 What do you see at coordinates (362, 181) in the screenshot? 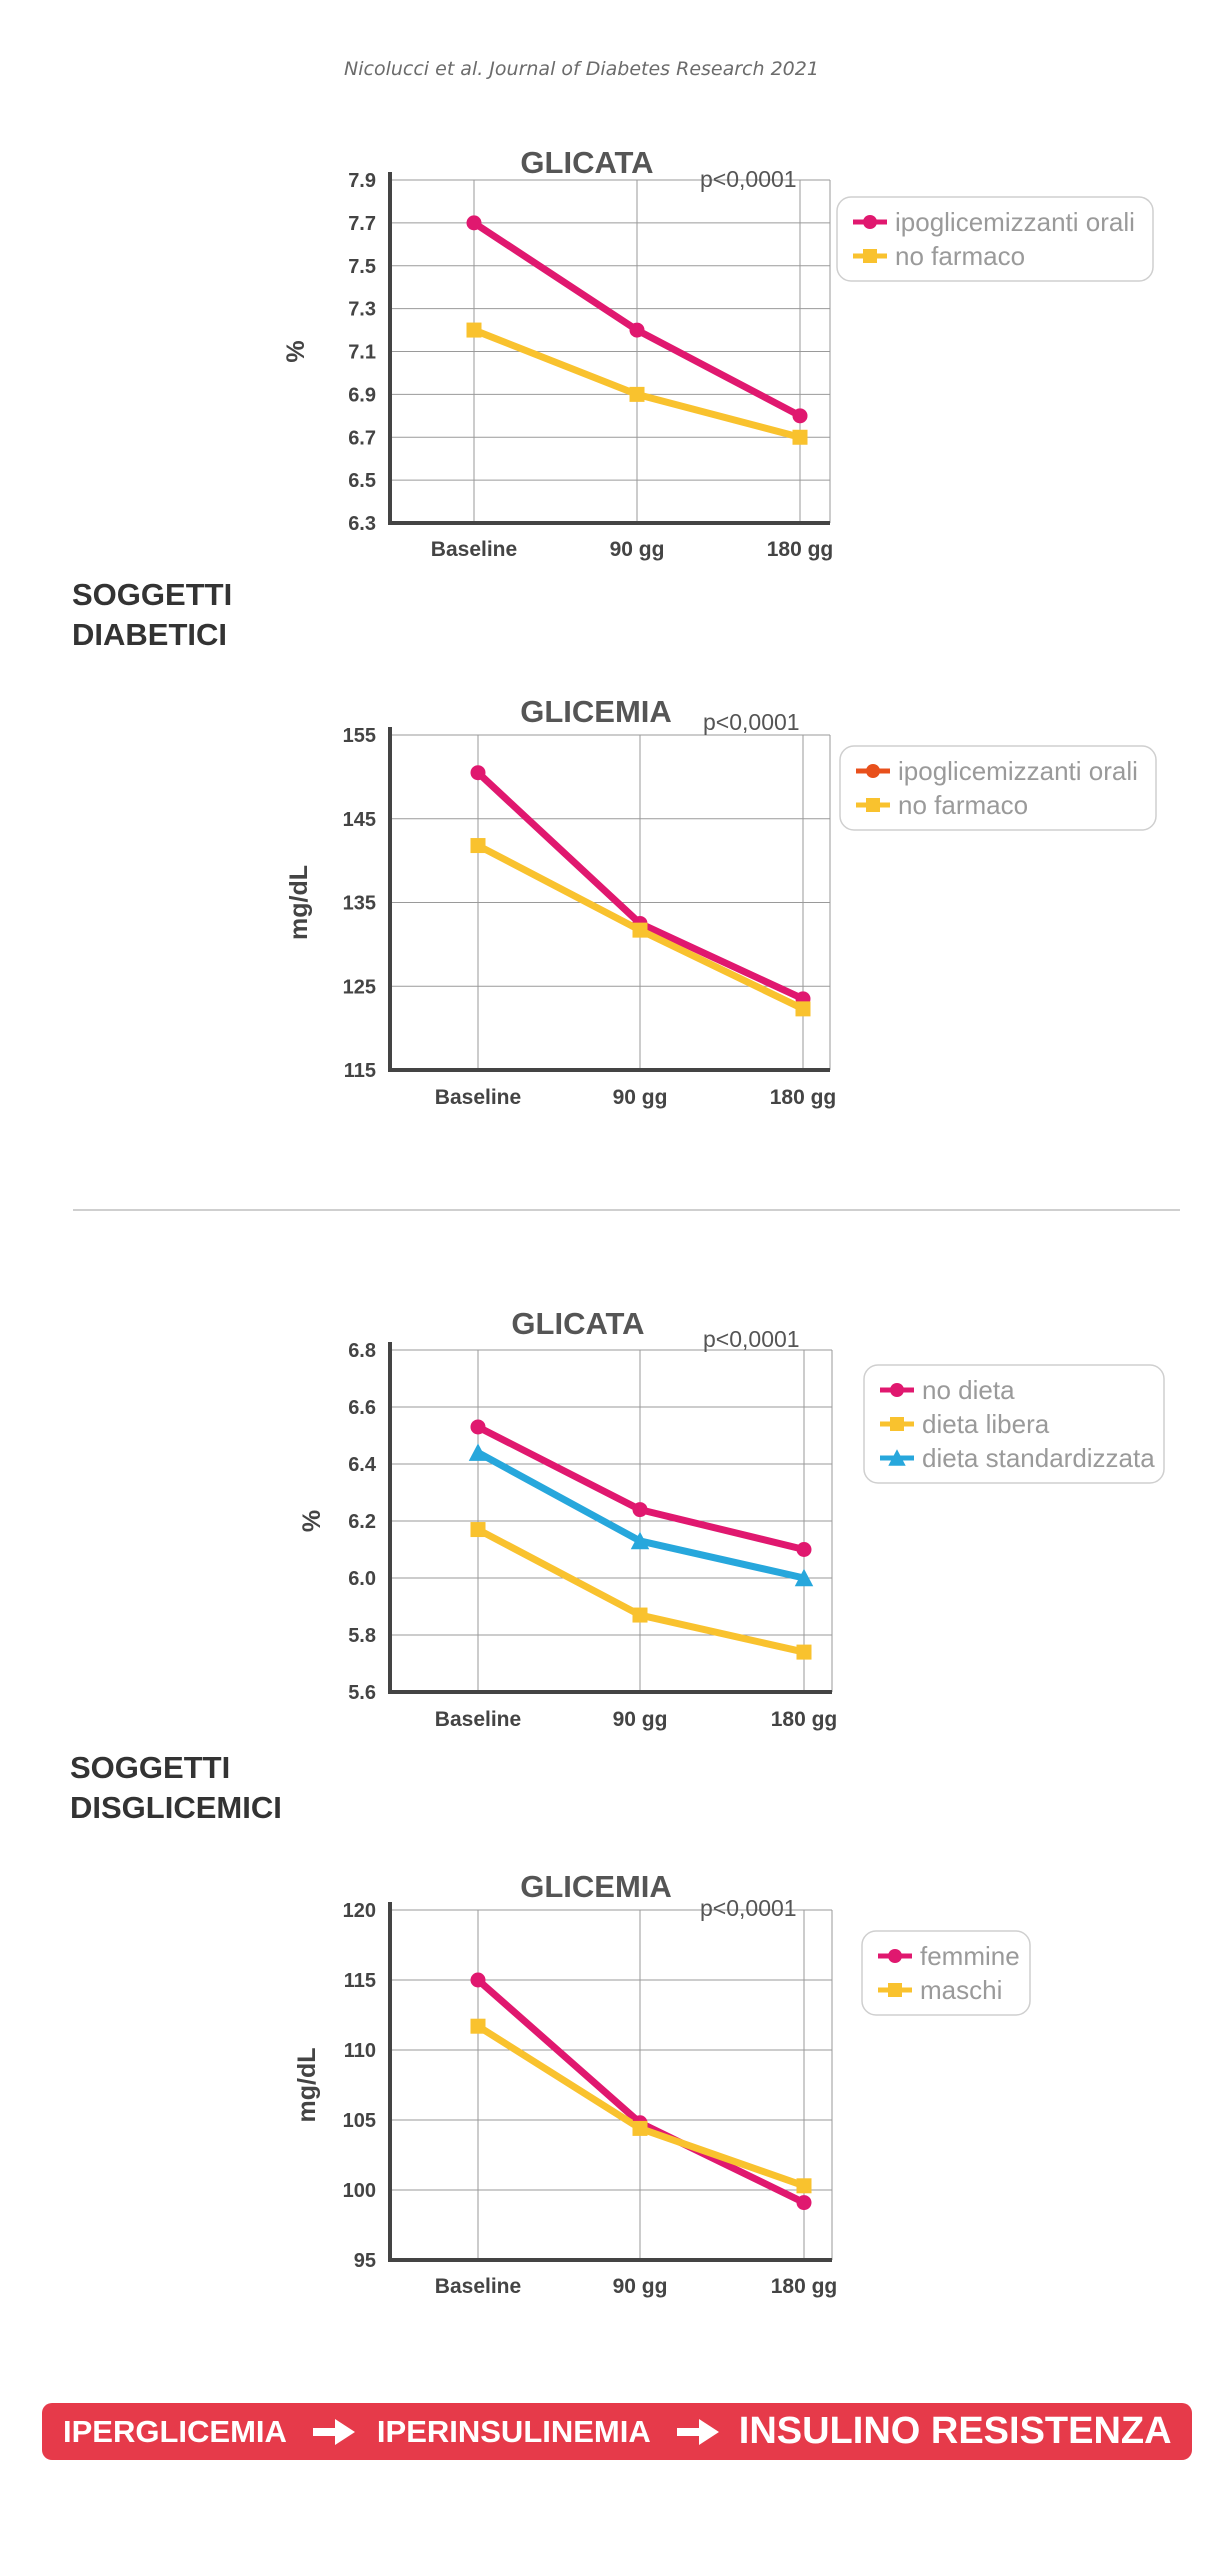
I see `y-tick-label: 7.9` at bounding box center [362, 181].